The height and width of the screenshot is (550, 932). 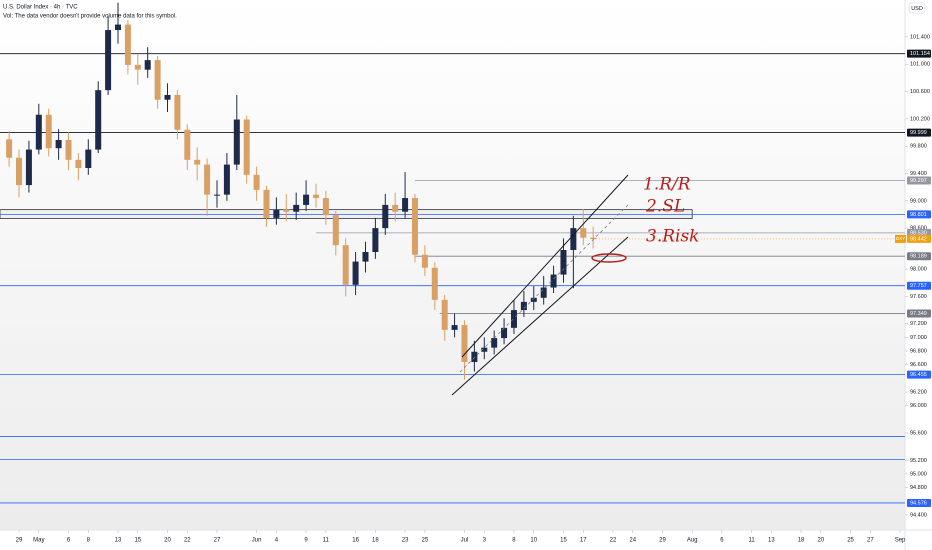 I want to click on x-tick-label: 29, so click(x=662, y=541).